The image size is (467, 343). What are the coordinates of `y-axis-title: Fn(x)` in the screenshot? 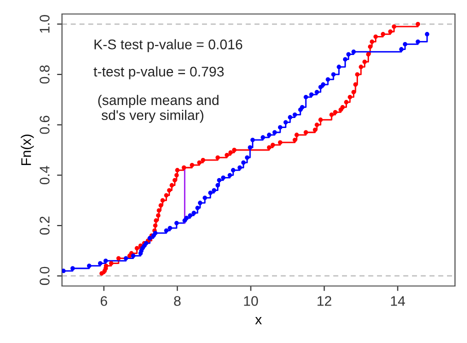 It's located at (27, 150).